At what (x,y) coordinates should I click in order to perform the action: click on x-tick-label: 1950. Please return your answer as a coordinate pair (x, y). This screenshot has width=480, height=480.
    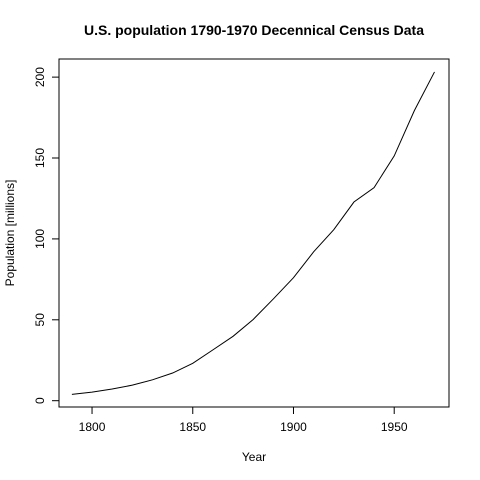
    Looking at the image, I should click on (394, 427).